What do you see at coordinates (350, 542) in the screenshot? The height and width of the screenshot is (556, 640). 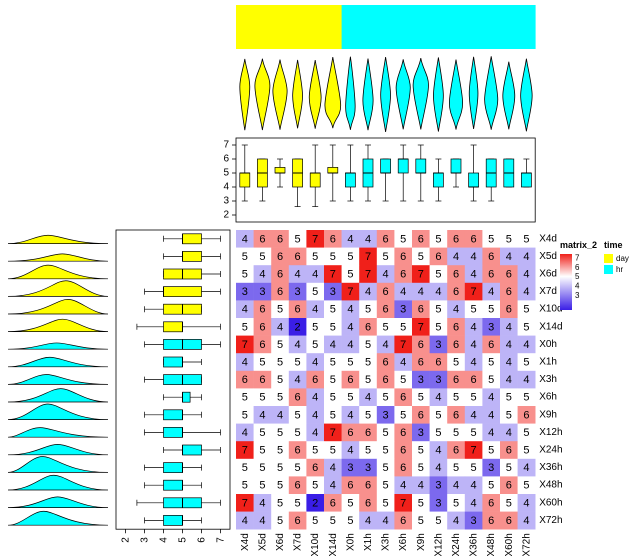 I see `column-label: X0h` at bounding box center [350, 542].